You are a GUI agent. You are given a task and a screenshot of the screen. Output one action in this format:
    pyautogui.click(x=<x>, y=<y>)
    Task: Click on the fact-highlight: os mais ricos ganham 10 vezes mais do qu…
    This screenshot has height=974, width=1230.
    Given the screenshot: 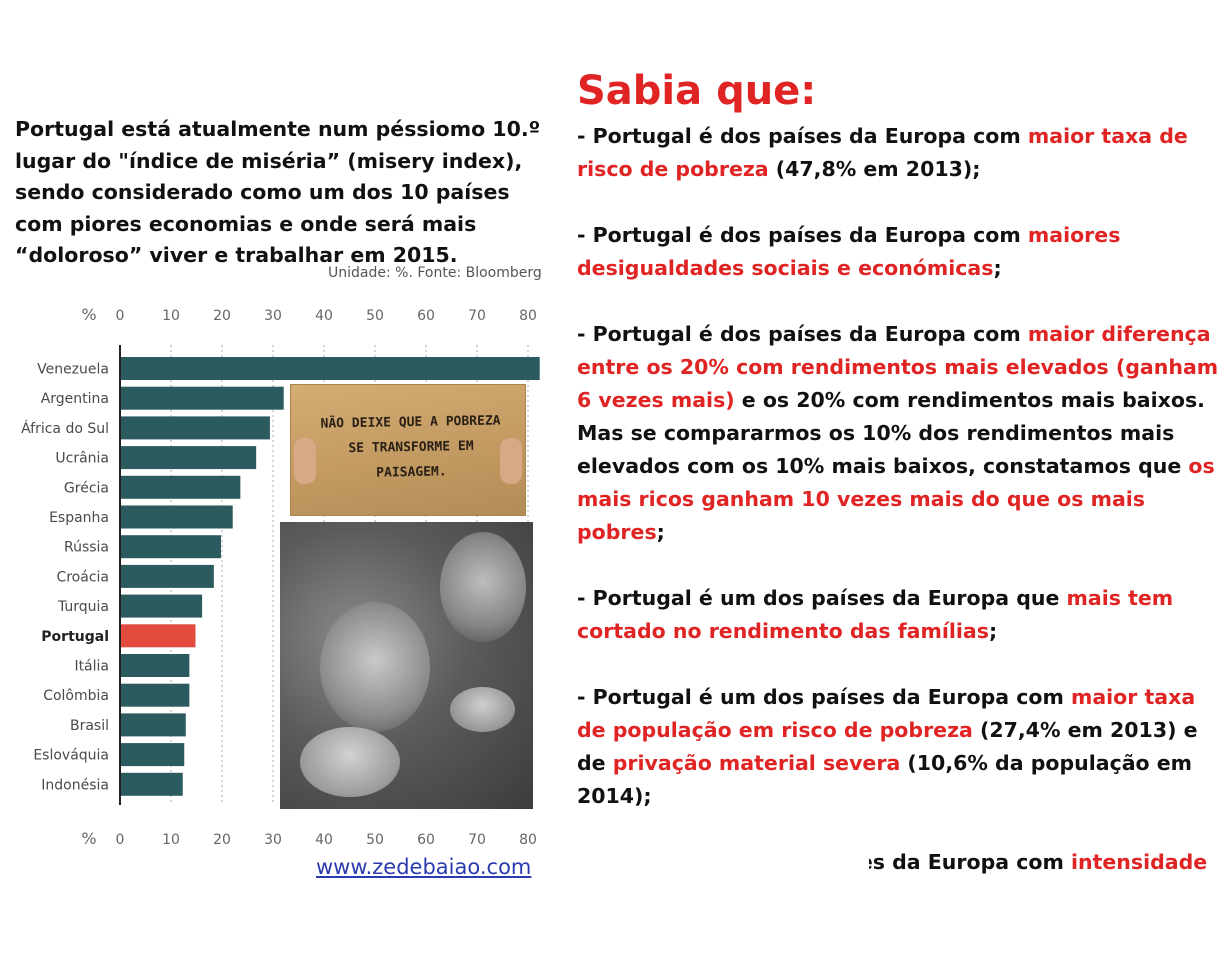 What is the action you would take?
    pyautogui.click(x=896, y=499)
    